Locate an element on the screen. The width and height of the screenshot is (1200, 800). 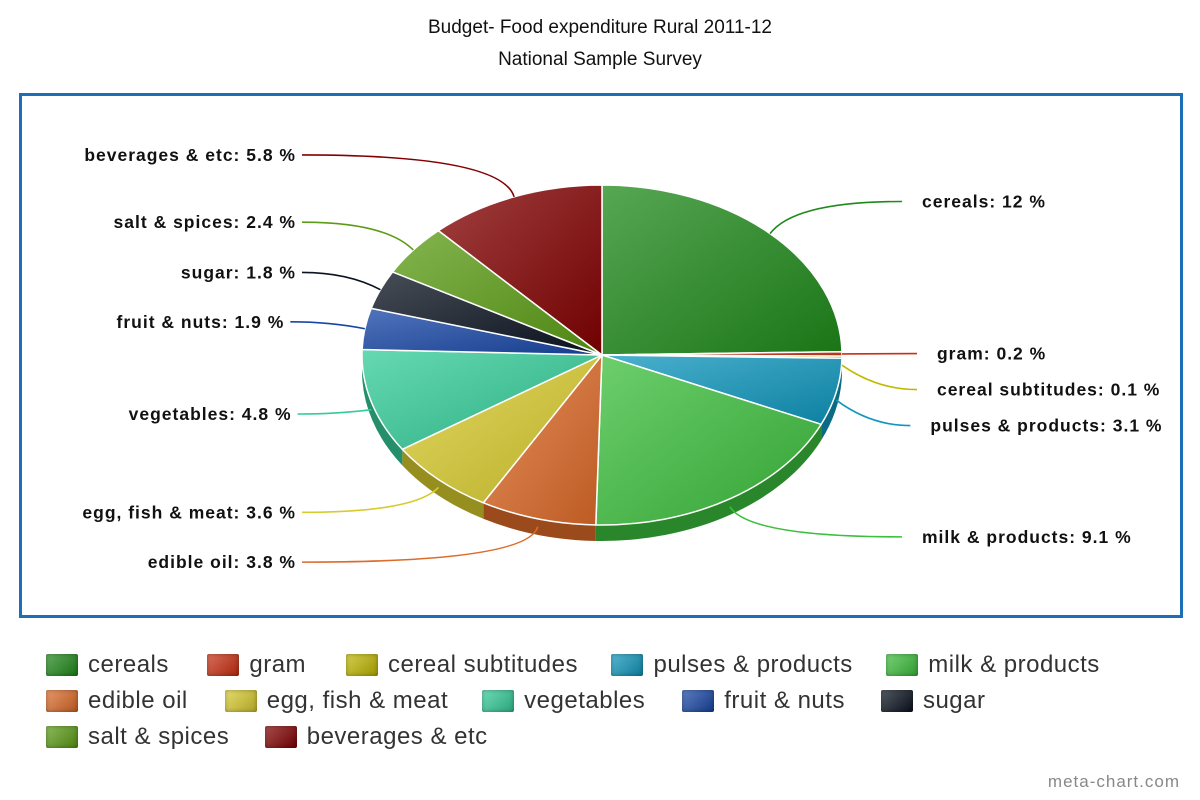
legend-swatch-gram is located at coordinates (223, 665).